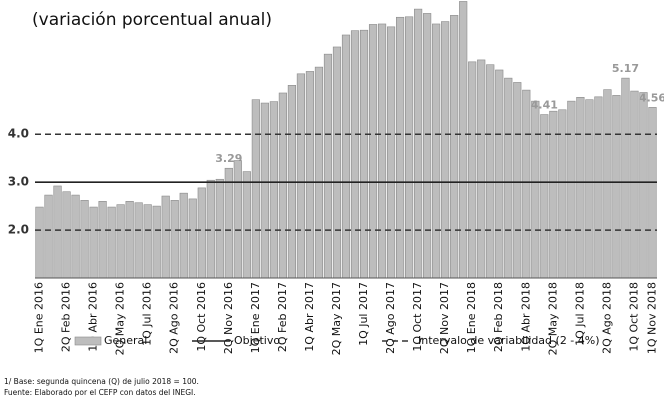 The width and height of the screenshot is (664, 400). I want to click on legend-label: Objetivo, so click(257, 340).